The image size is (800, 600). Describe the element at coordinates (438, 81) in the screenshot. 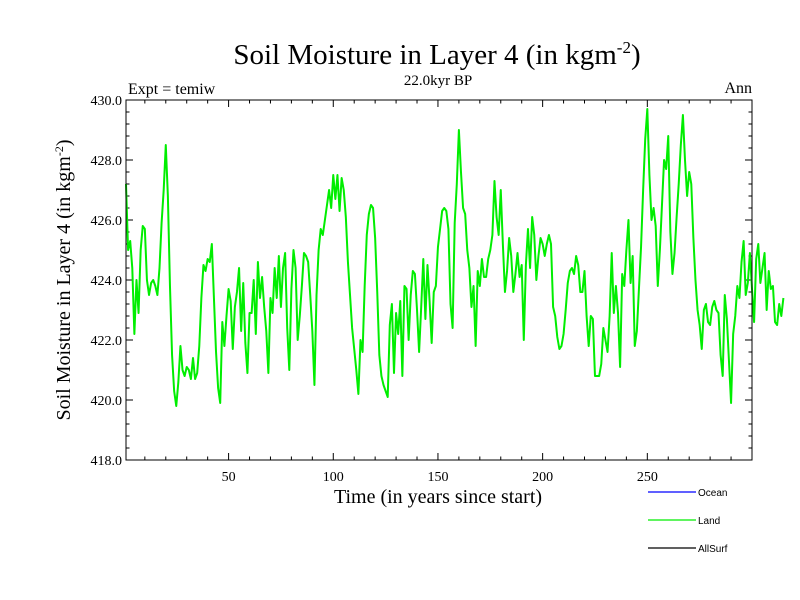

I see `chart-subtitle: 22.0kyr BP` at that location.